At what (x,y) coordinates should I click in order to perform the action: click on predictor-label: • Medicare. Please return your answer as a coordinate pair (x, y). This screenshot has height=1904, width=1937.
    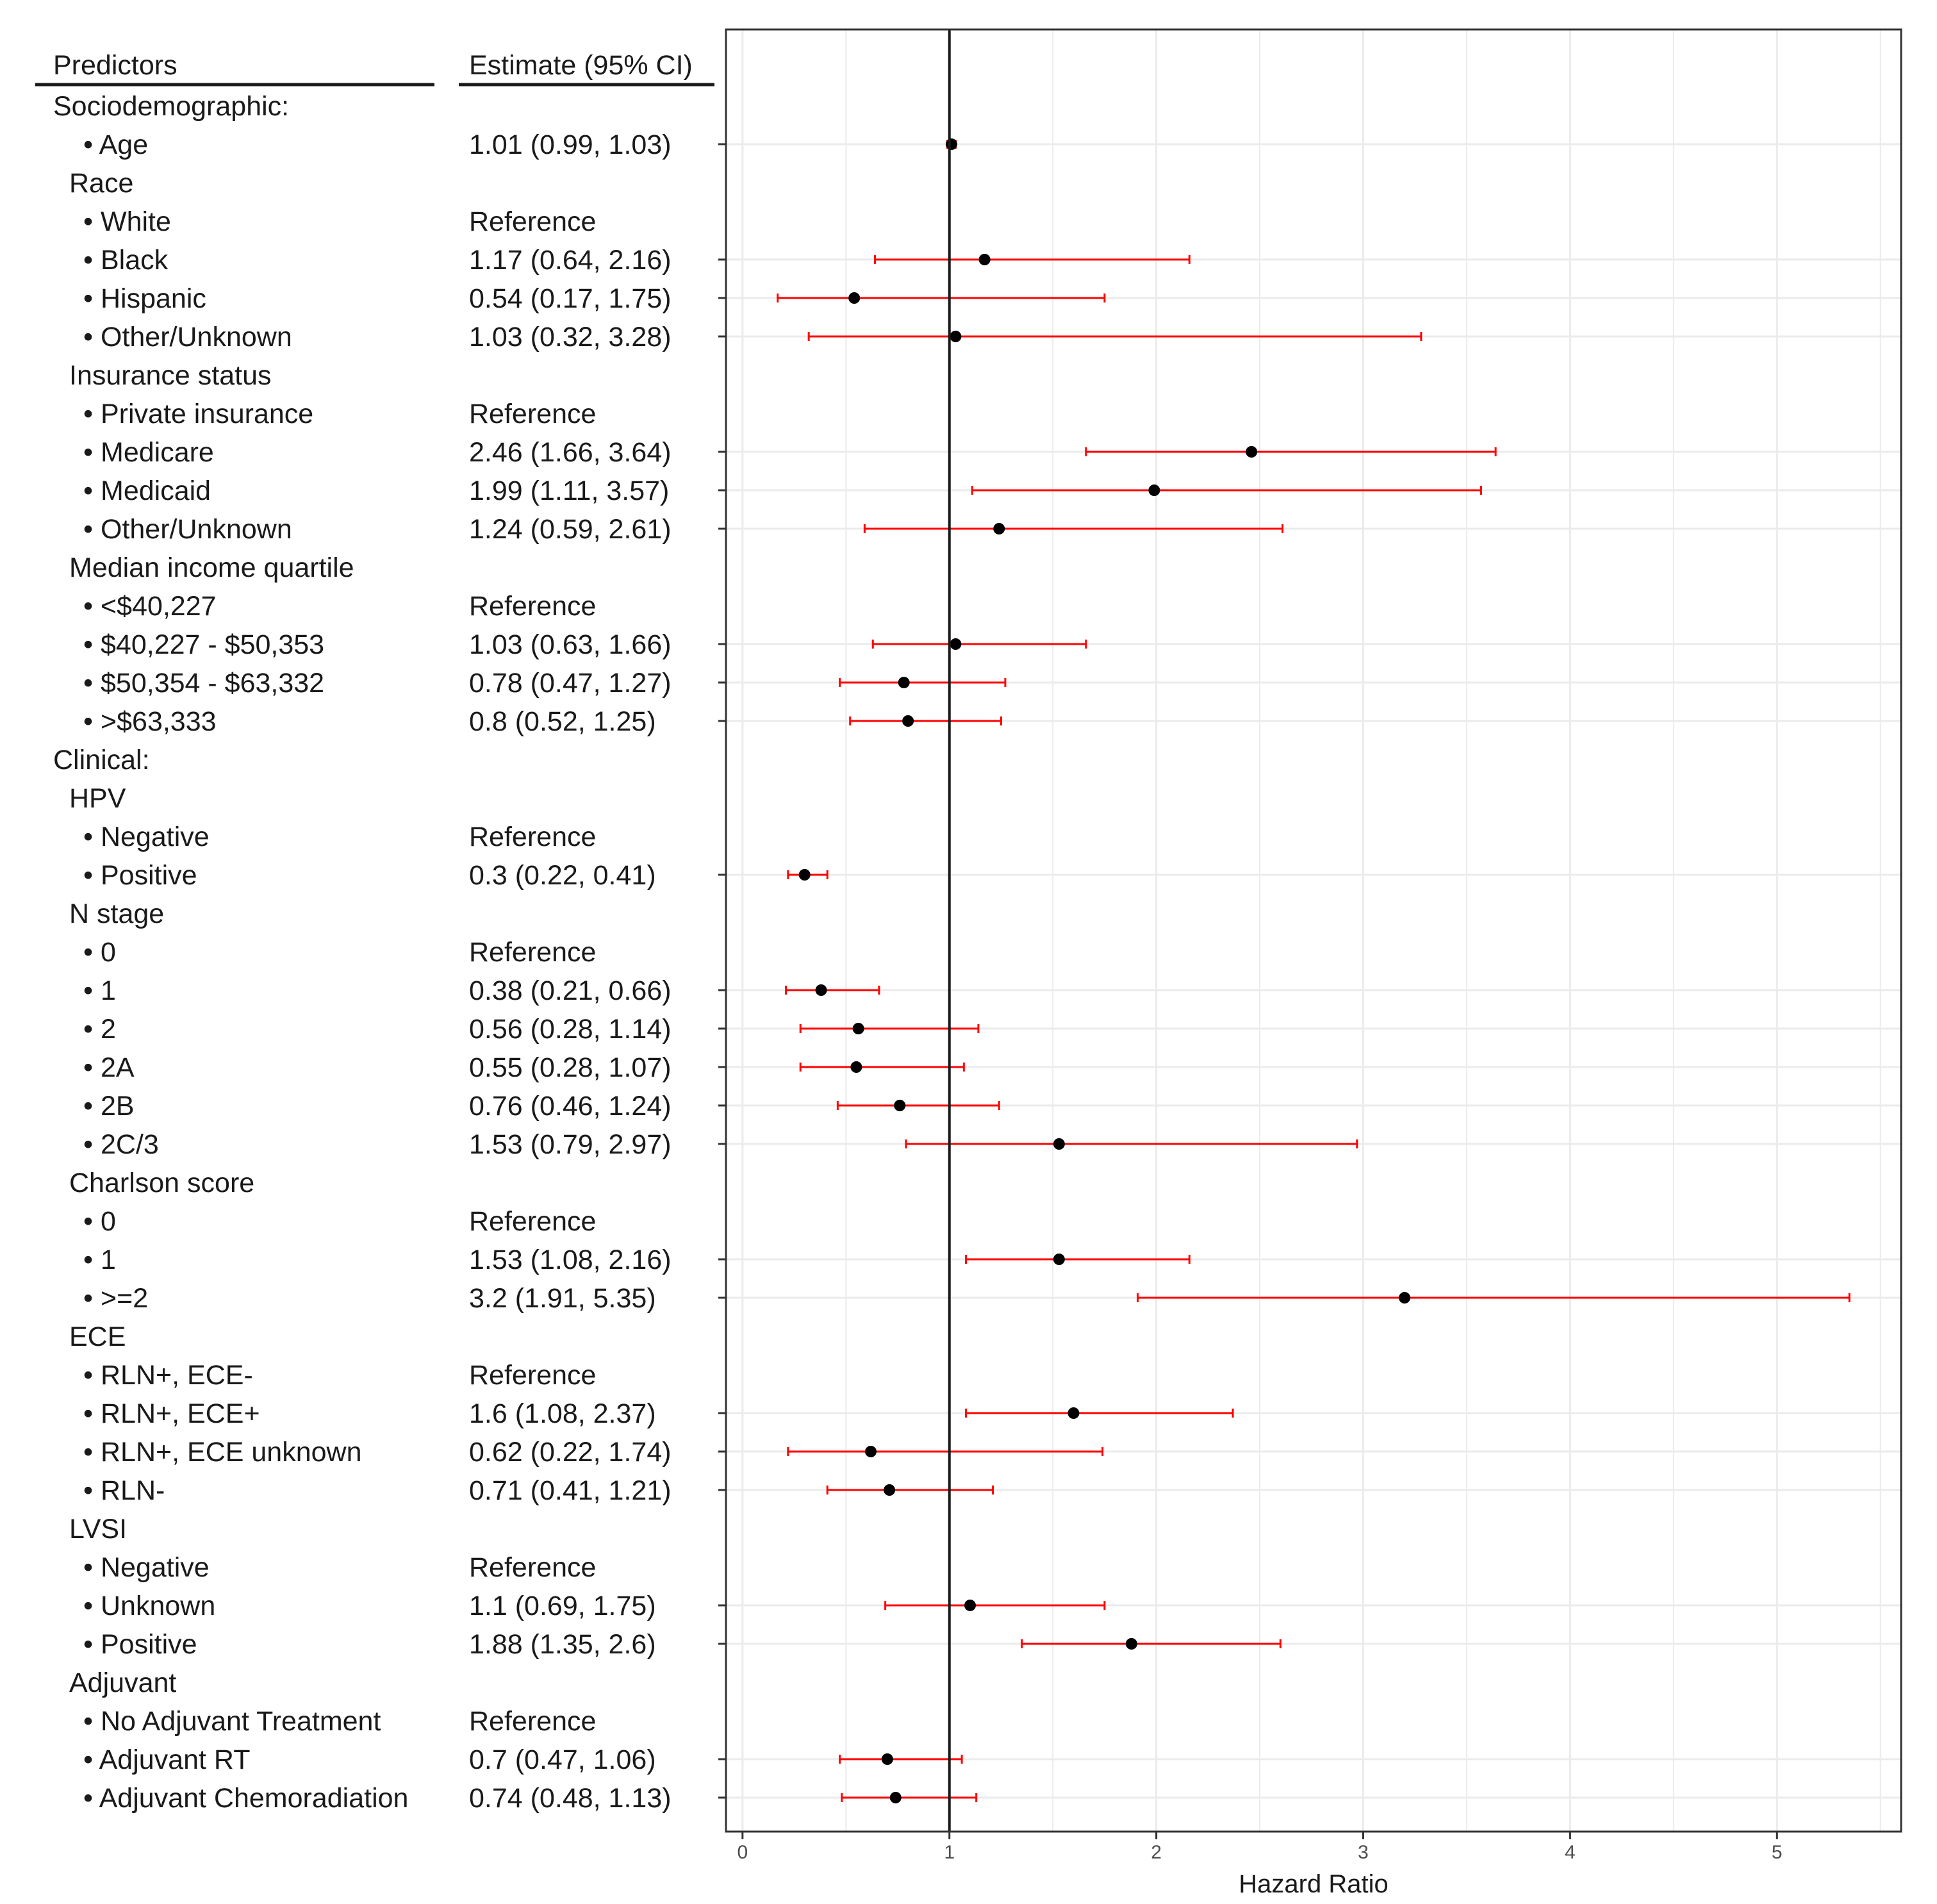
    Looking at the image, I should click on (148, 452).